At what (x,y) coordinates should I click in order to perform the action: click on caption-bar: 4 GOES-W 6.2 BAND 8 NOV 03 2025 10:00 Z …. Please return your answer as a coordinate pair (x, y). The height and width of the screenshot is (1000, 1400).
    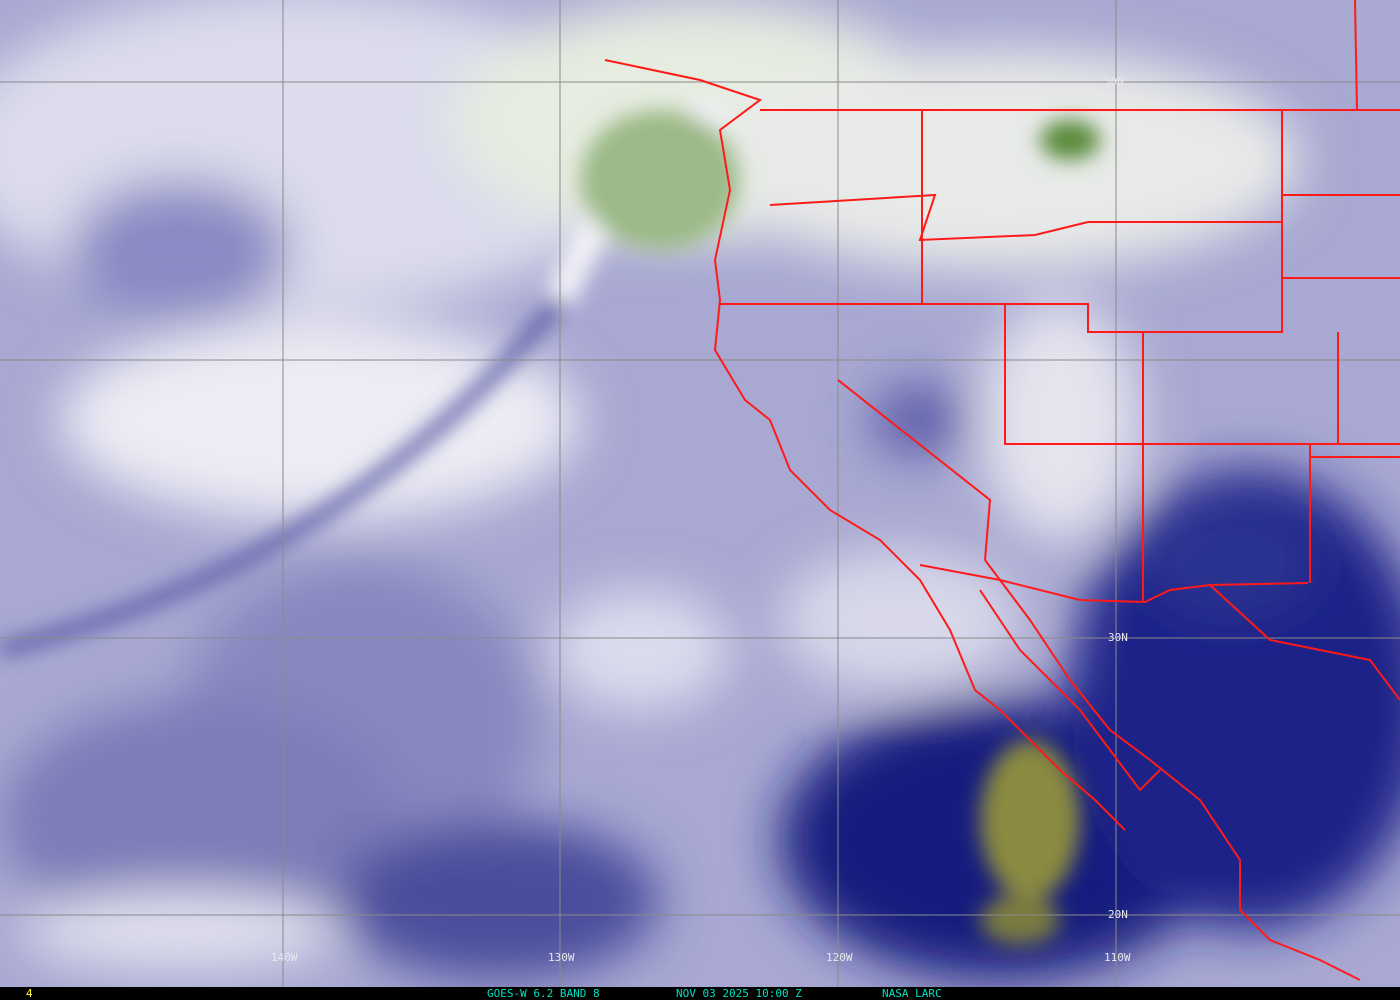
    Looking at the image, I should click on (700, 993).